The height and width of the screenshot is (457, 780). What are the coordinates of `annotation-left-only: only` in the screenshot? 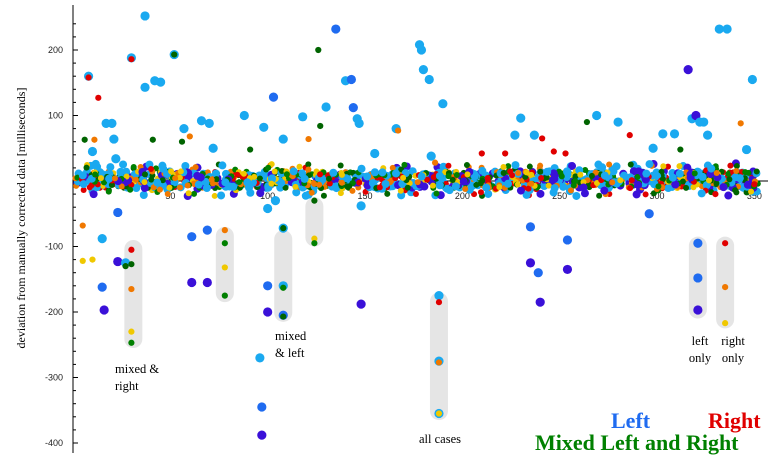 It's located at (700, 358).